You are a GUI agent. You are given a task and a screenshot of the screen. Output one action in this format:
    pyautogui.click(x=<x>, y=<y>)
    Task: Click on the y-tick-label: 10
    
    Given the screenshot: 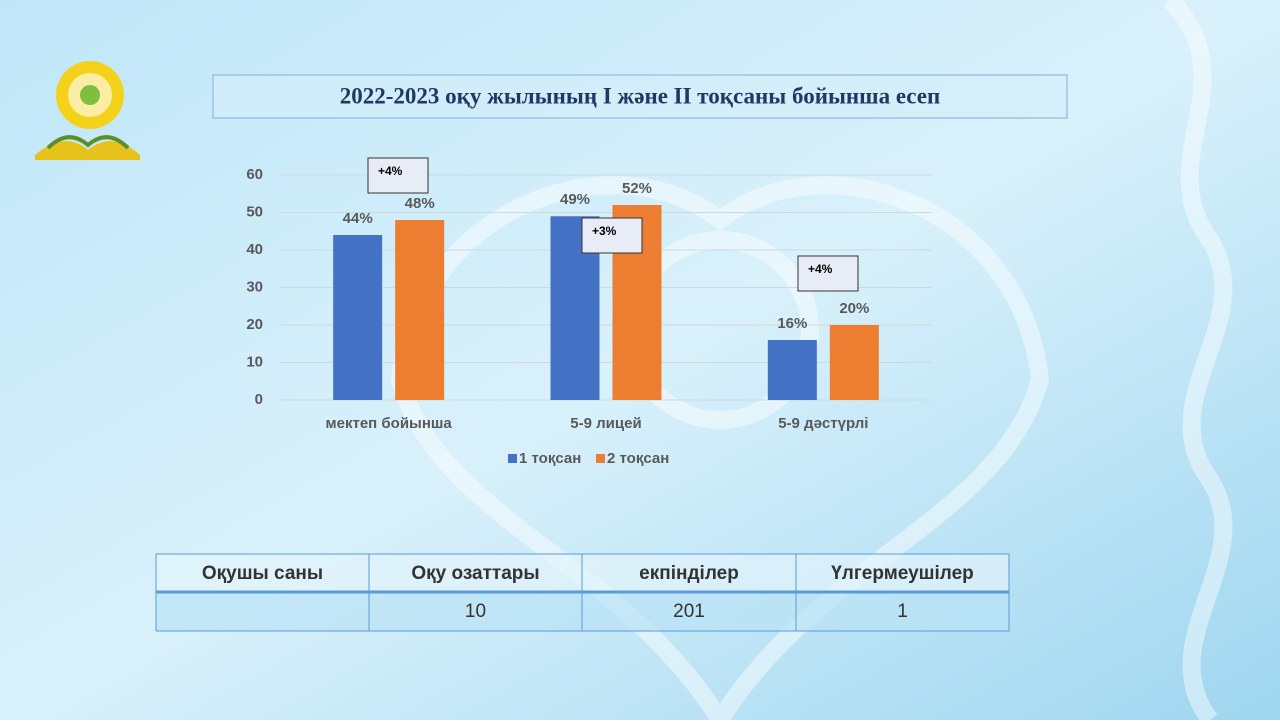 What is the action you would take?
    pyautogui.click(x=254, y=361)
    